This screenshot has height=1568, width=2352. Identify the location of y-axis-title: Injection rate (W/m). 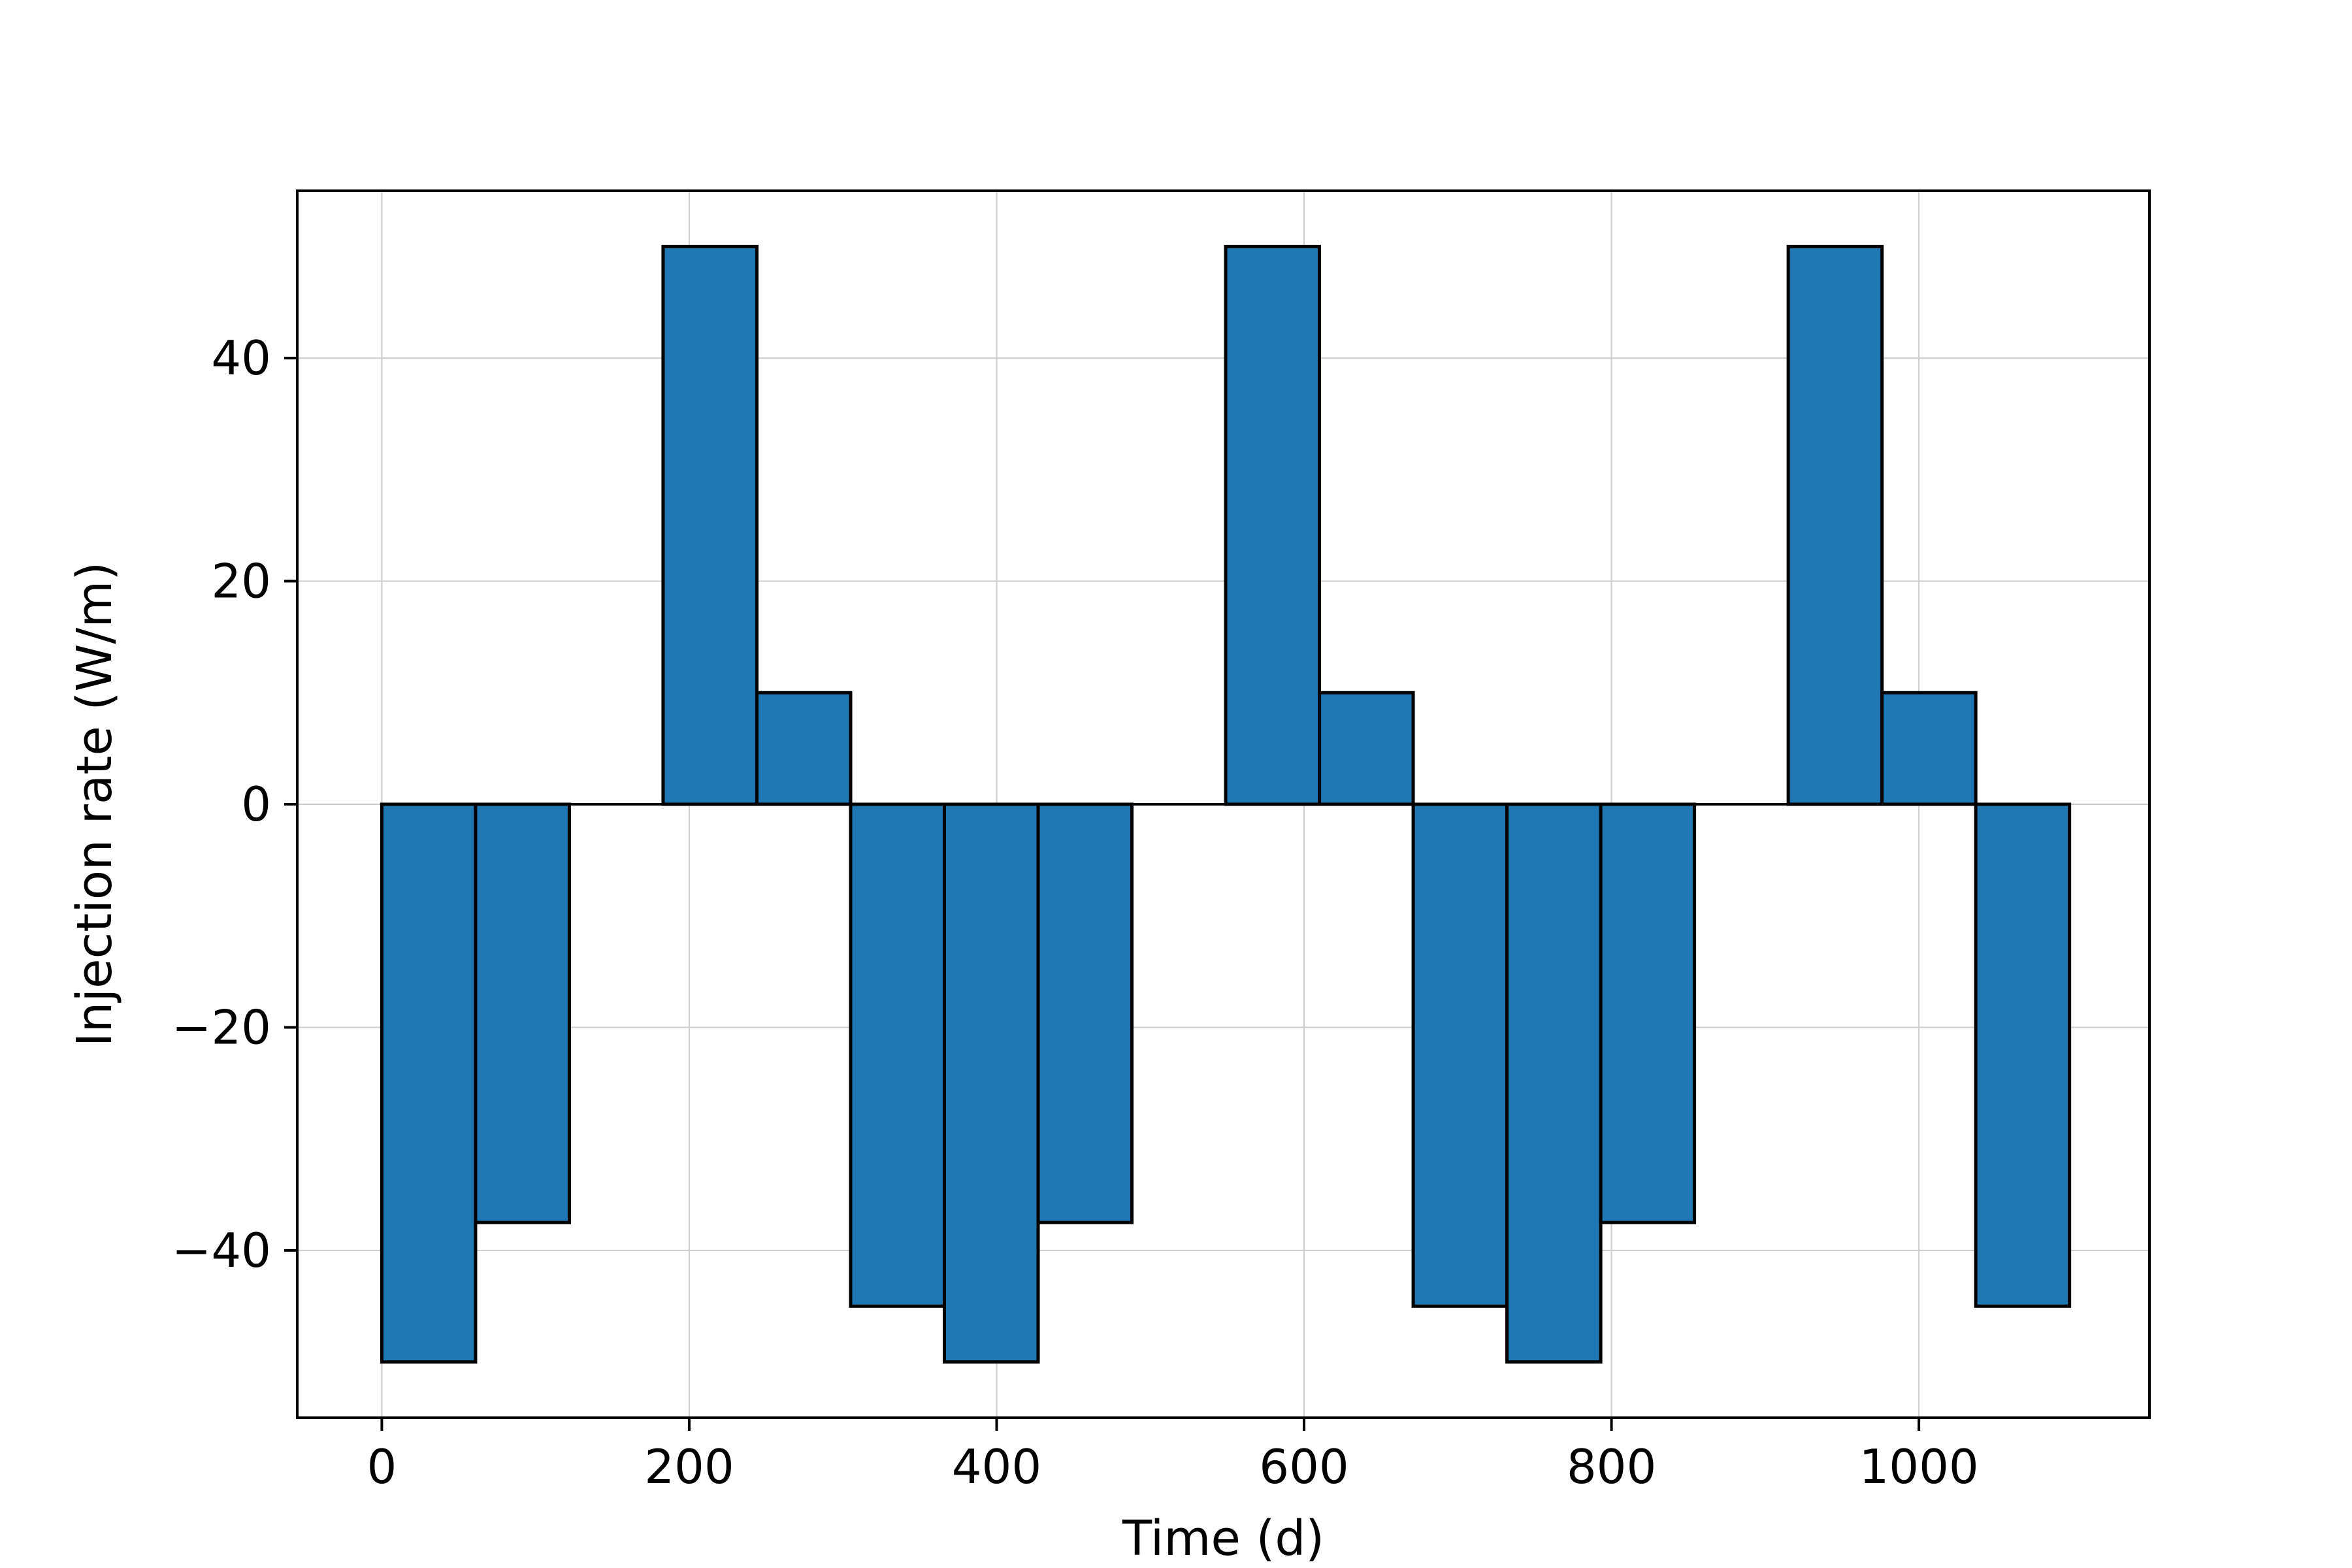
(95, 804).